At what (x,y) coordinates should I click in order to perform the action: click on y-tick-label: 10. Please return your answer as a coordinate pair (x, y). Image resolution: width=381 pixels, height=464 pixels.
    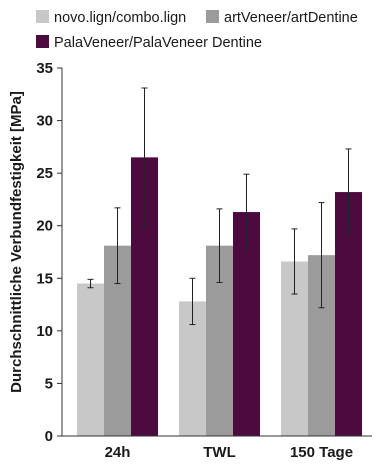
    Looking at the image, I should click on (44, 331).